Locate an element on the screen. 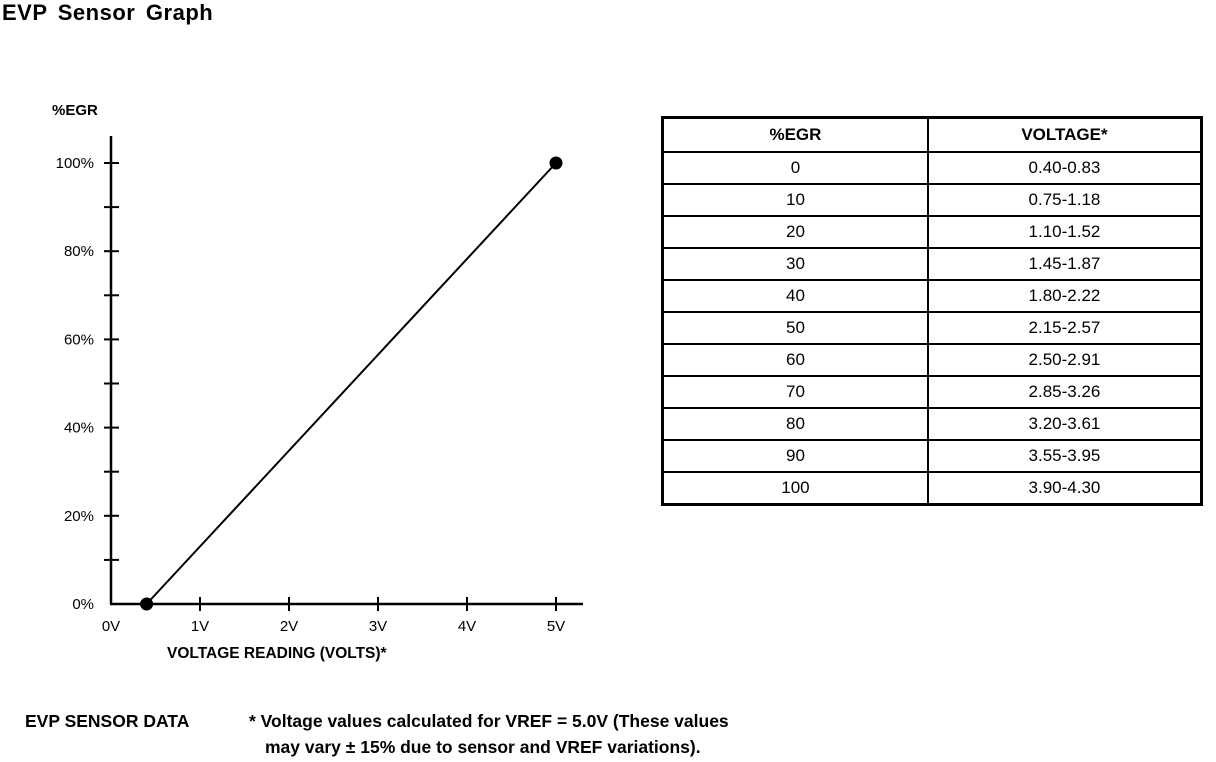  egr-cell: 60 is located at coordinates (795, 360).